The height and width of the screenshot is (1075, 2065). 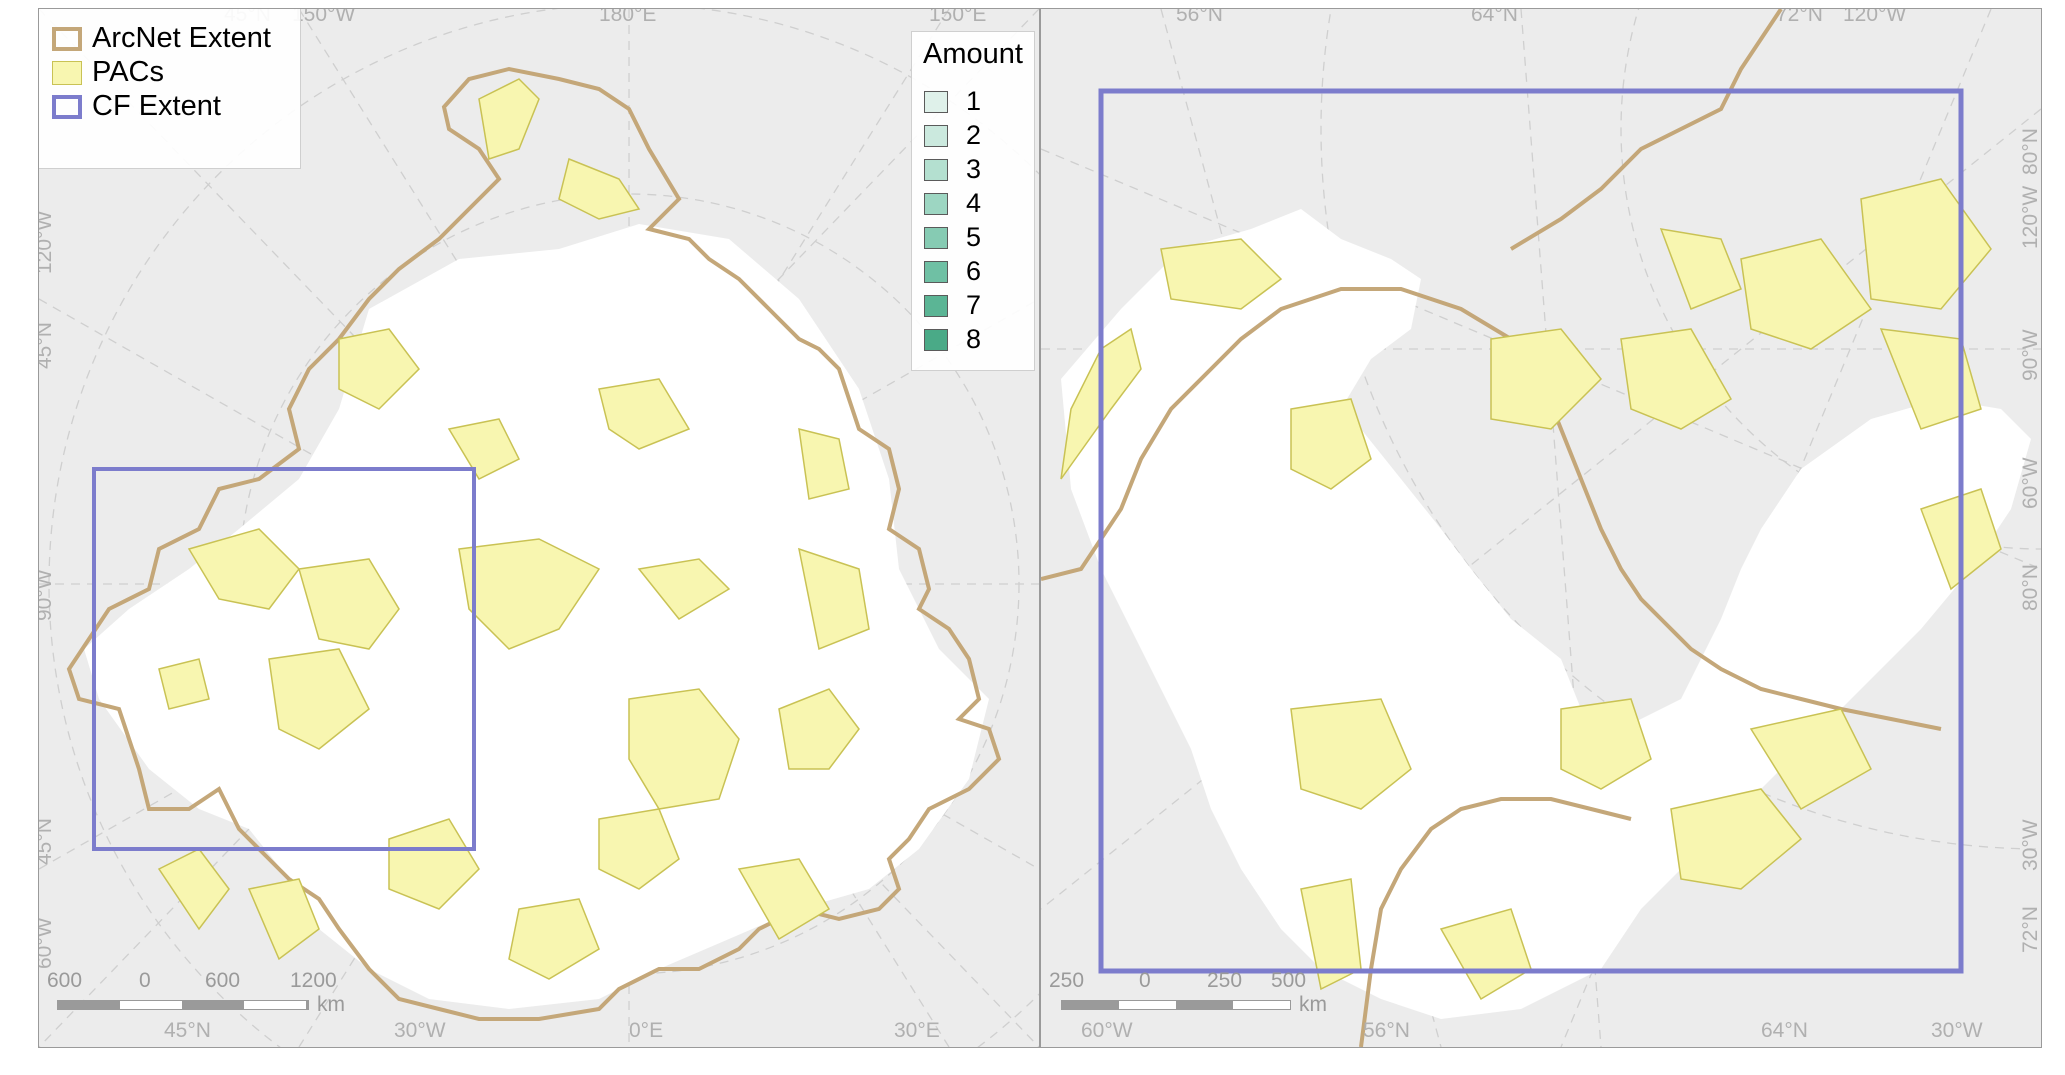 I want to click on top-label: 64°N, so click(x=1494, y=17).